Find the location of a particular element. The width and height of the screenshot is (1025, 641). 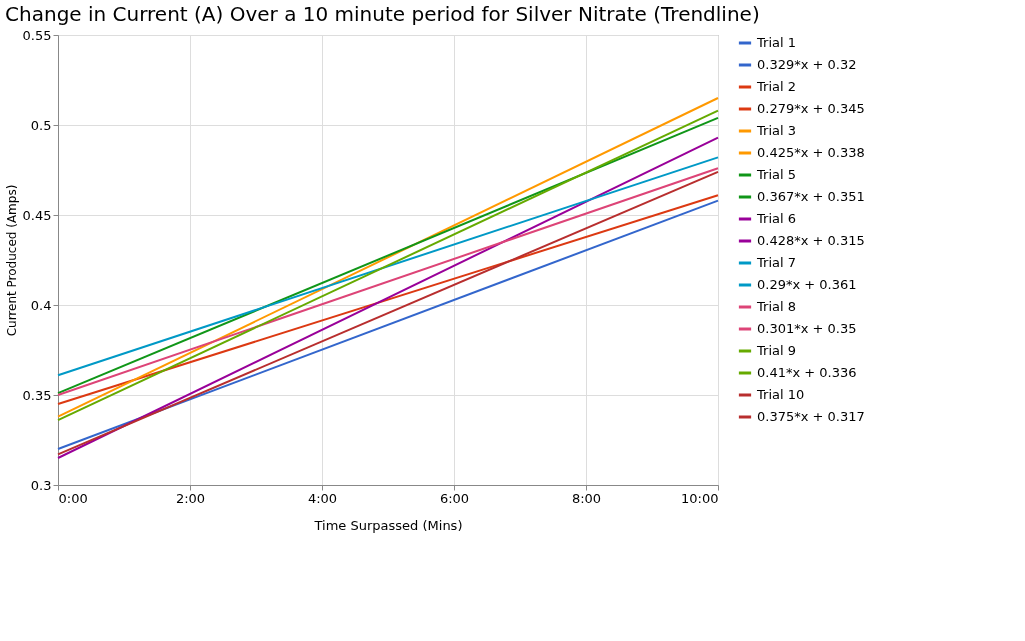

legend-label: 0.329*x + 0.32 is located at coordinates (807, 64).